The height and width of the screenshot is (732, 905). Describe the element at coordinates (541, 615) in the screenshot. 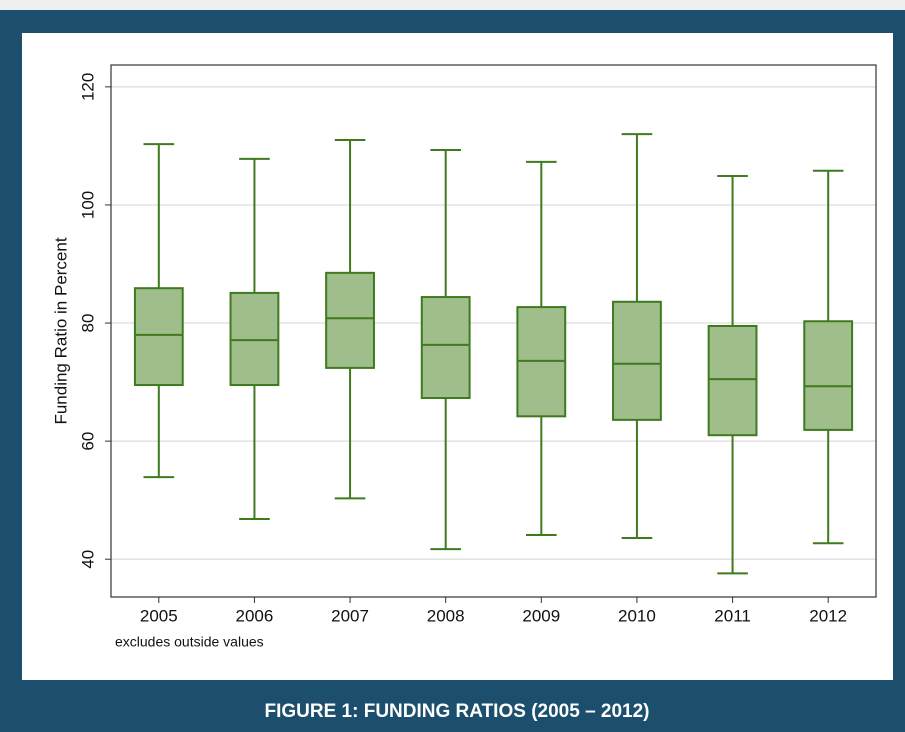

I see `x-tick-label: 2009` at that location.